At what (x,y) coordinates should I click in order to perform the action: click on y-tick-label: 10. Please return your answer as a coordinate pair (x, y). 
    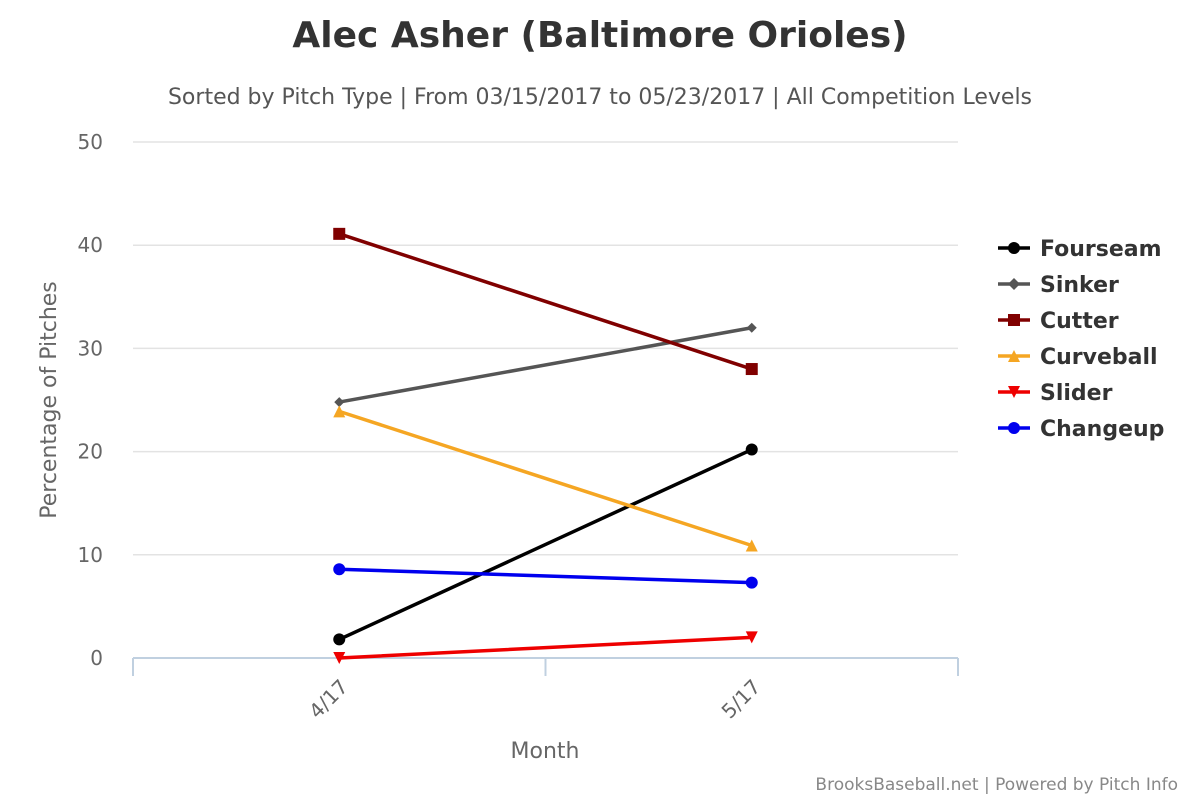
    Looking at the image, I should click on (90, 555).